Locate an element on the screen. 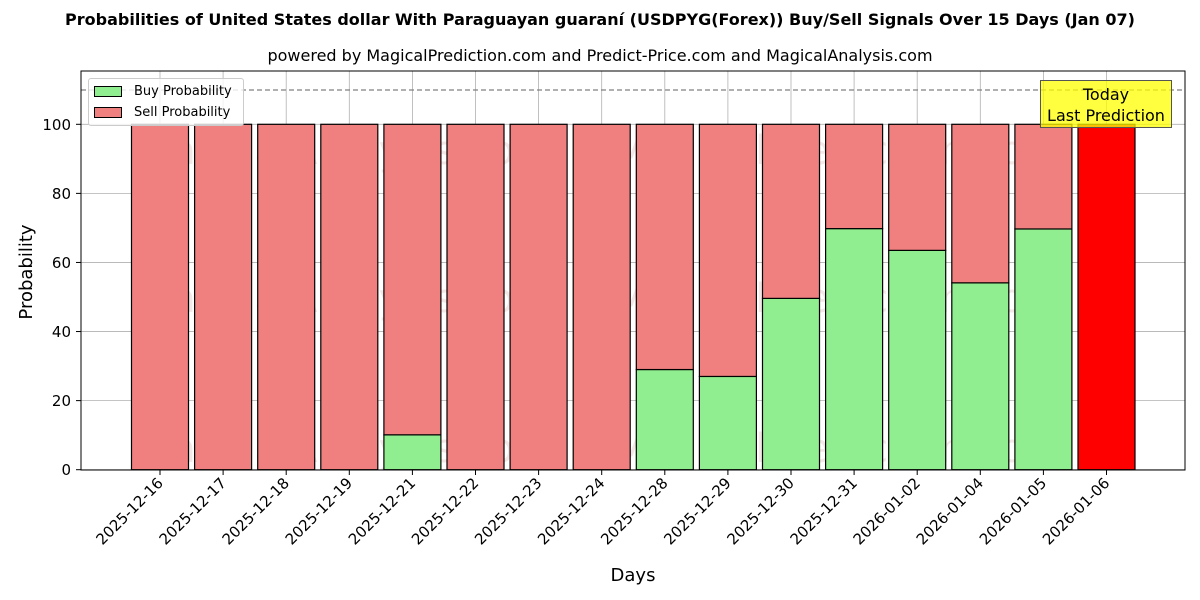 The image size is (1200, 600). y-tick-label: 100 is located at coordinates (56, 125).